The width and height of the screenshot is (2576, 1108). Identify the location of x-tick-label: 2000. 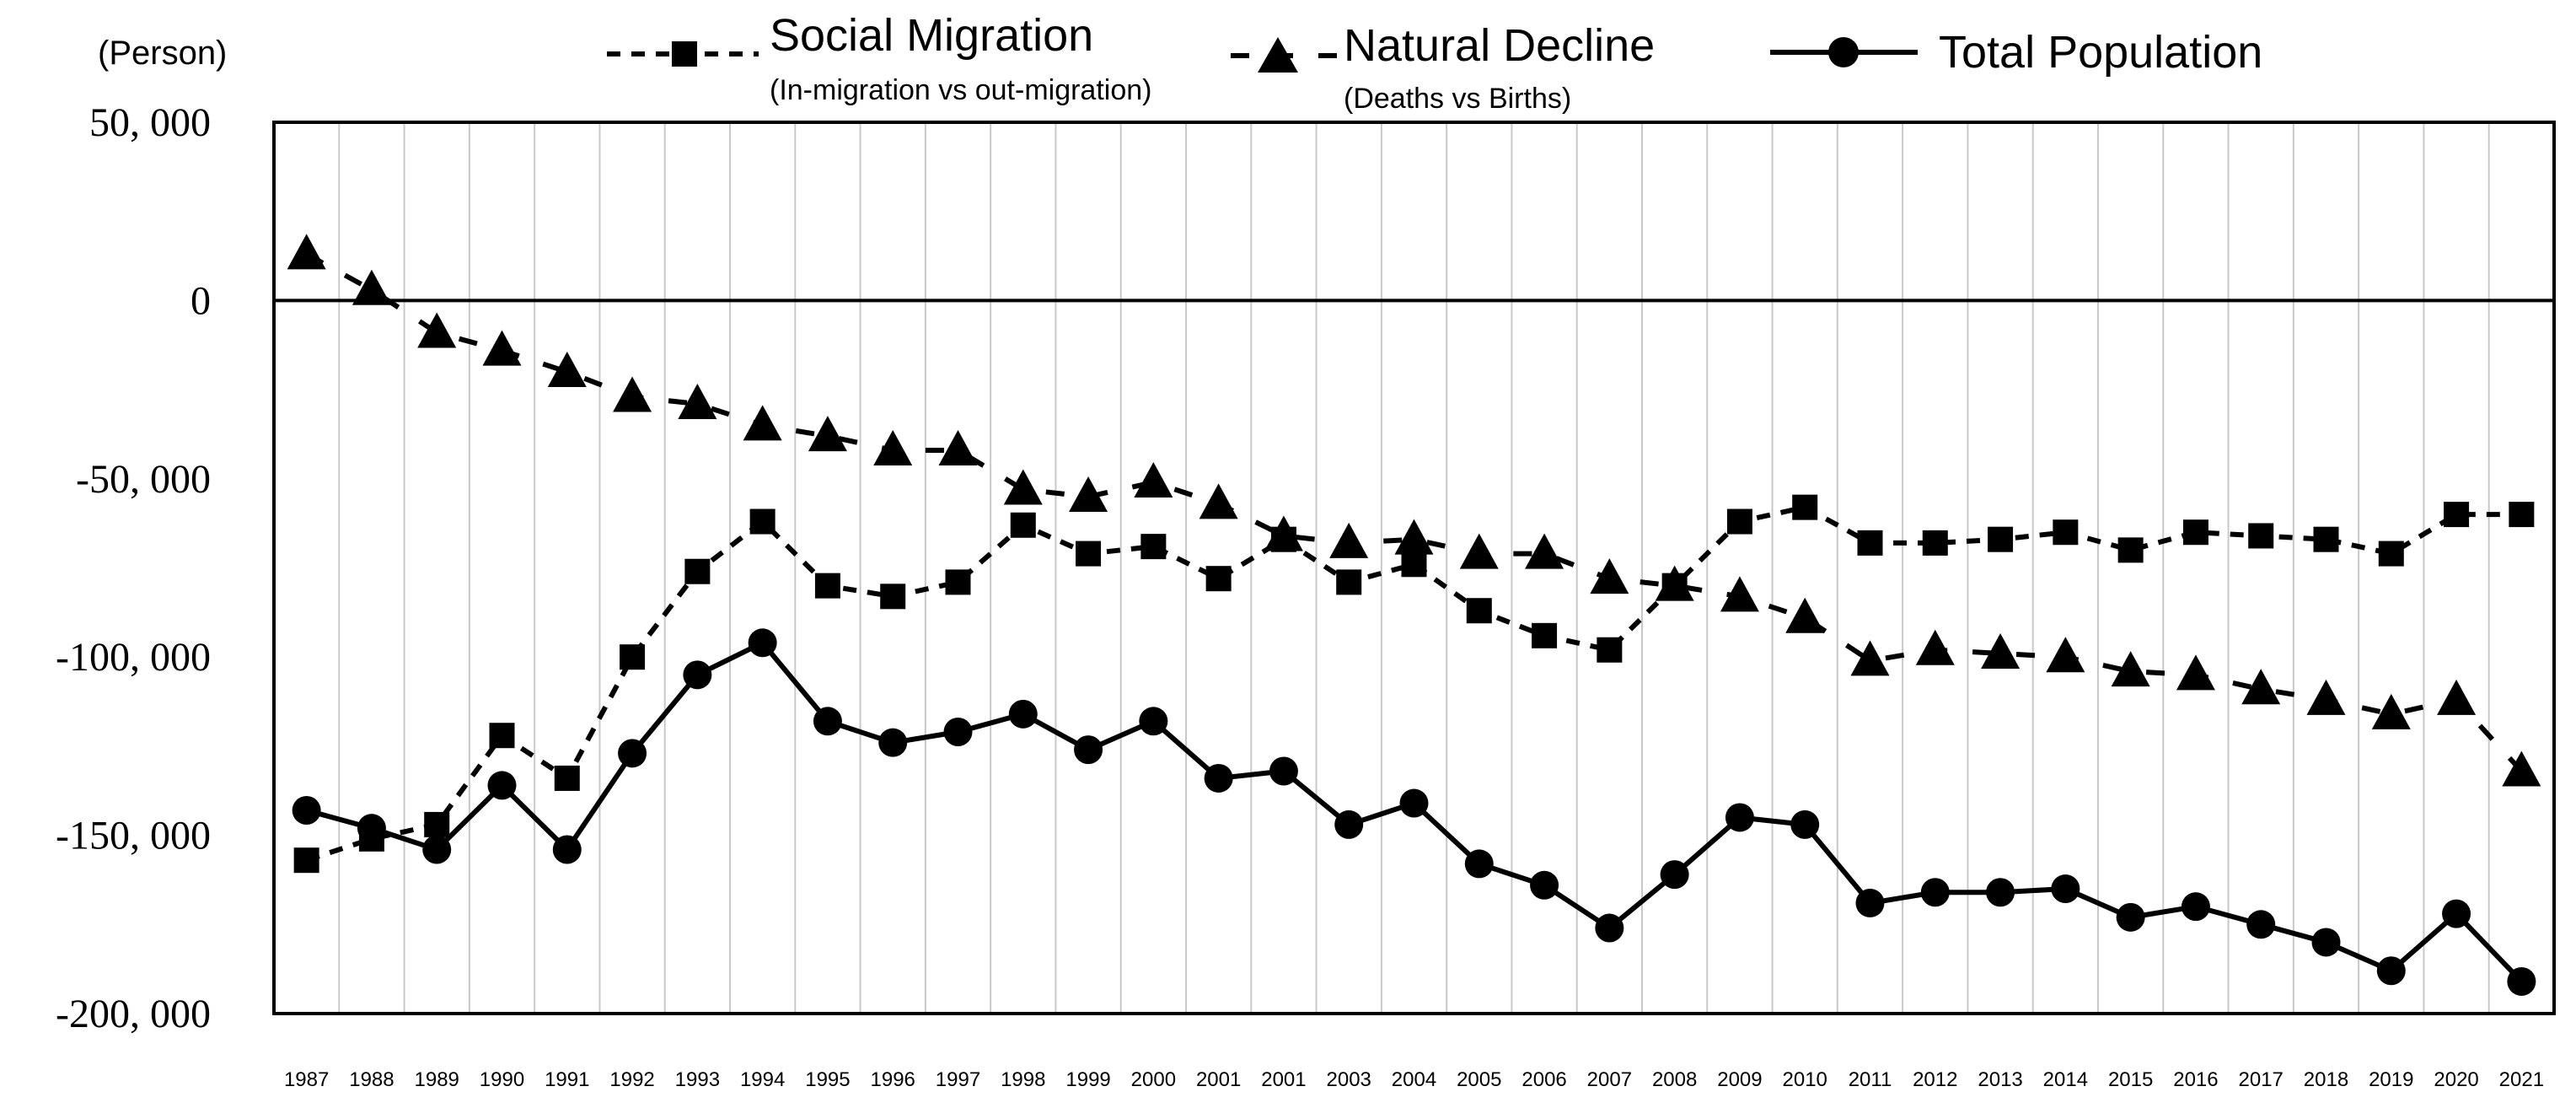
(1153, 1079).